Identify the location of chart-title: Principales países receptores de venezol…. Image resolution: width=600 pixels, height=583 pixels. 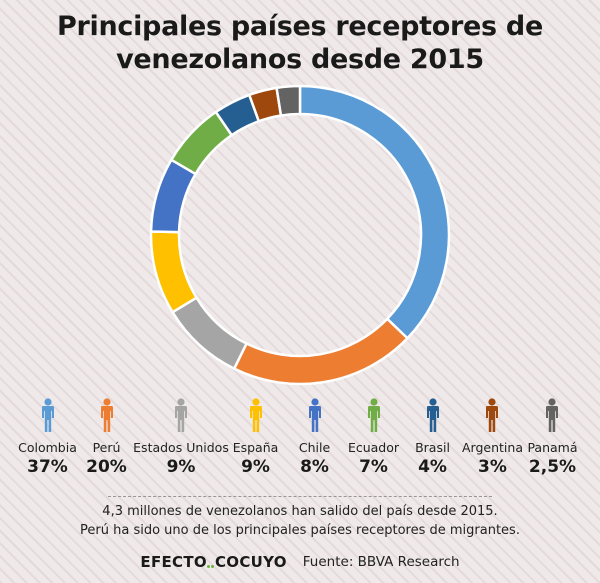
(300, 43).